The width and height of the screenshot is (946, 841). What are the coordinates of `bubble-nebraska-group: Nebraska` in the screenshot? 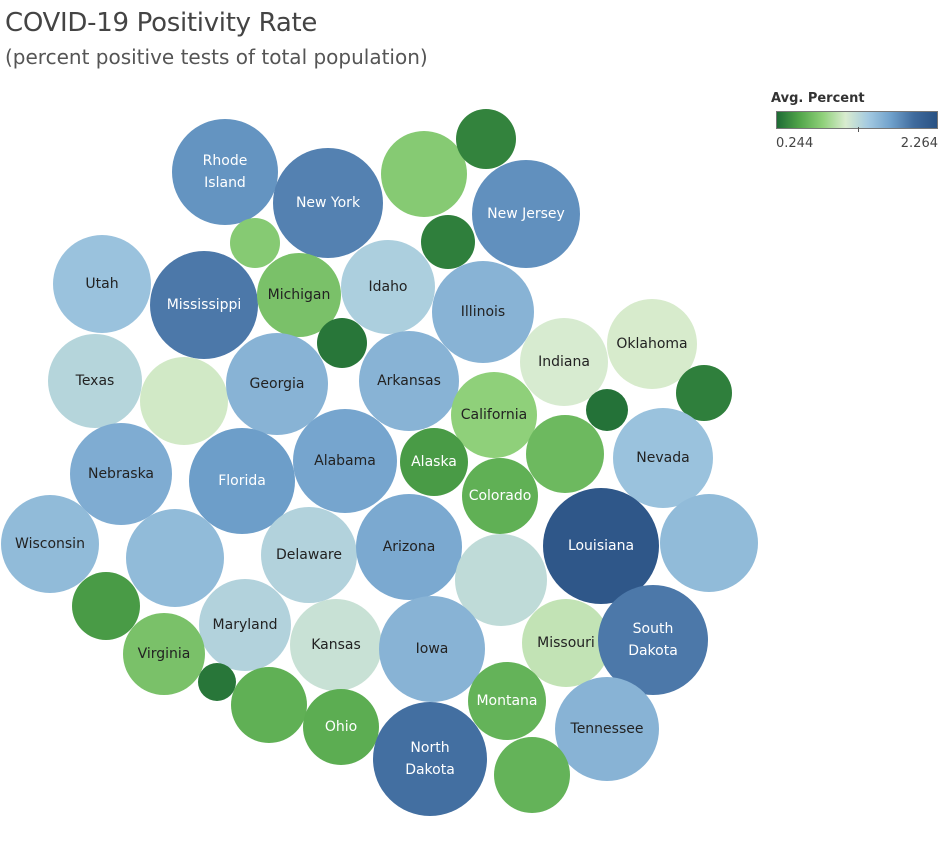 It's located at (121, 474).